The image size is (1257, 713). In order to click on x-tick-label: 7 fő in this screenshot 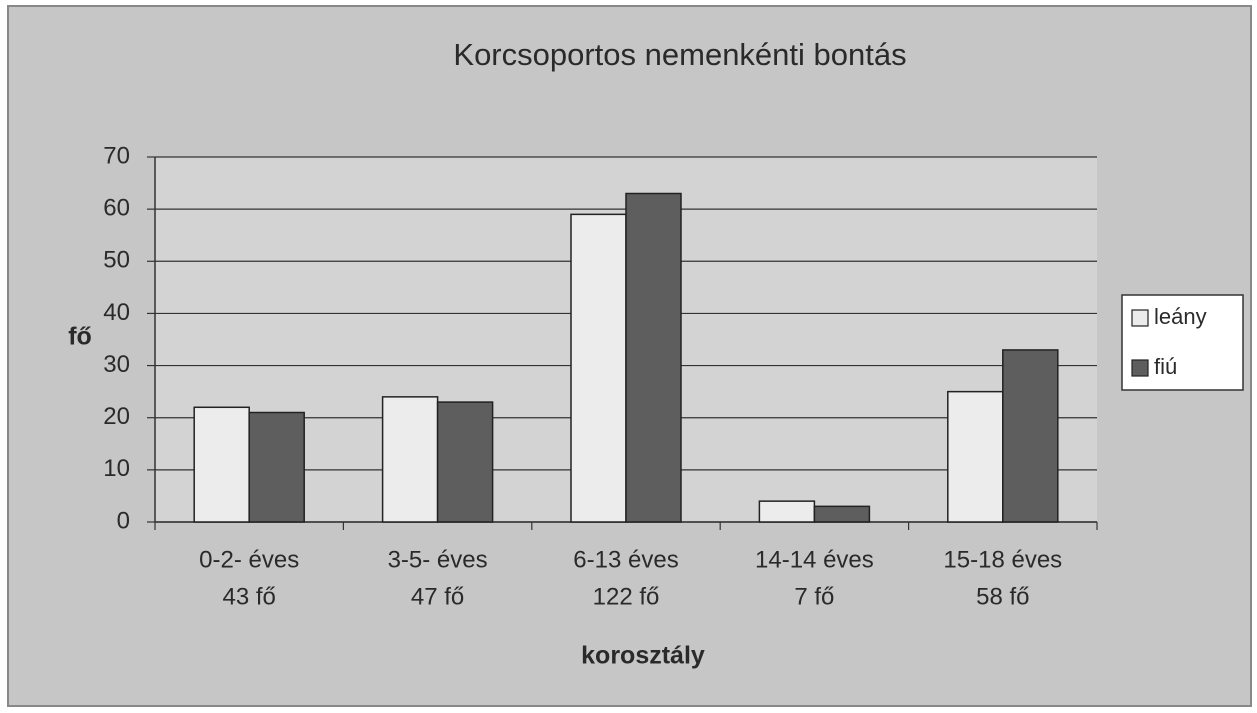, I will do `click(814, 596)`.